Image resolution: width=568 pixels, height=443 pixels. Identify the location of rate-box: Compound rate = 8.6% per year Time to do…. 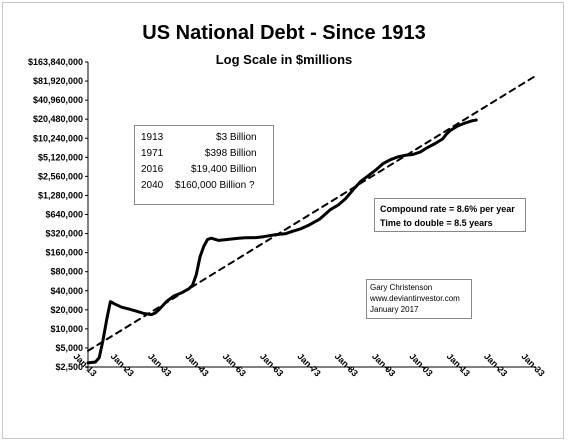
(450, 215).